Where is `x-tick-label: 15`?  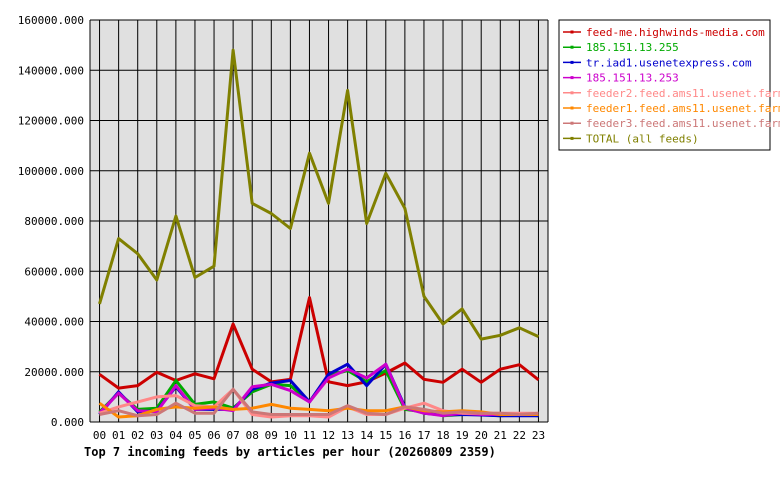 x-tick-label: 15 is located at coordinates (385, 435).